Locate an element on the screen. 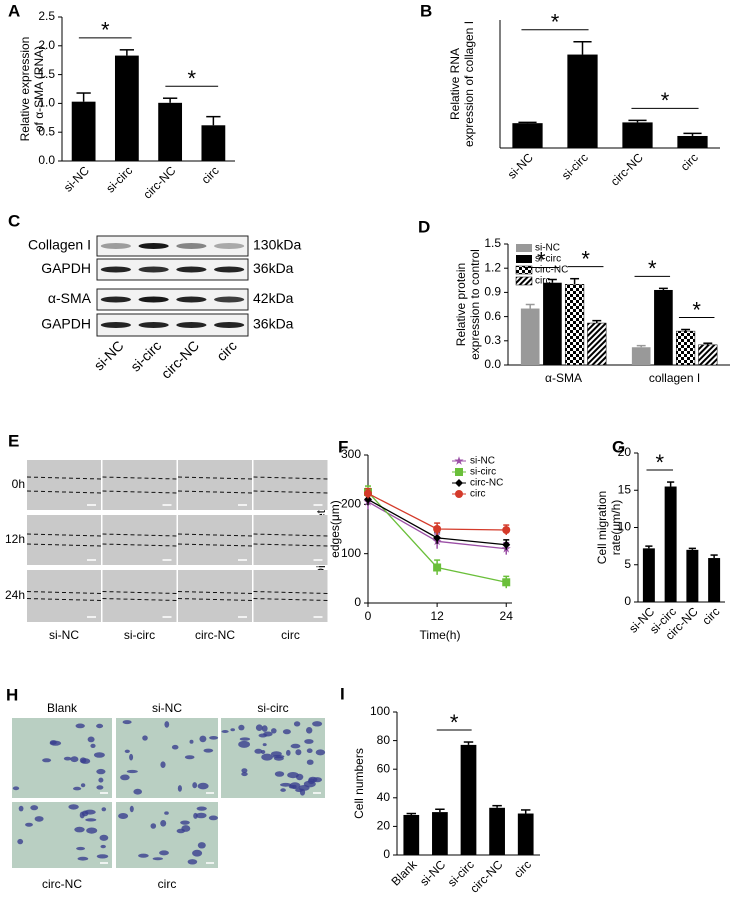  y-axis-label: Relative expression is located at coordinates (25, 89).